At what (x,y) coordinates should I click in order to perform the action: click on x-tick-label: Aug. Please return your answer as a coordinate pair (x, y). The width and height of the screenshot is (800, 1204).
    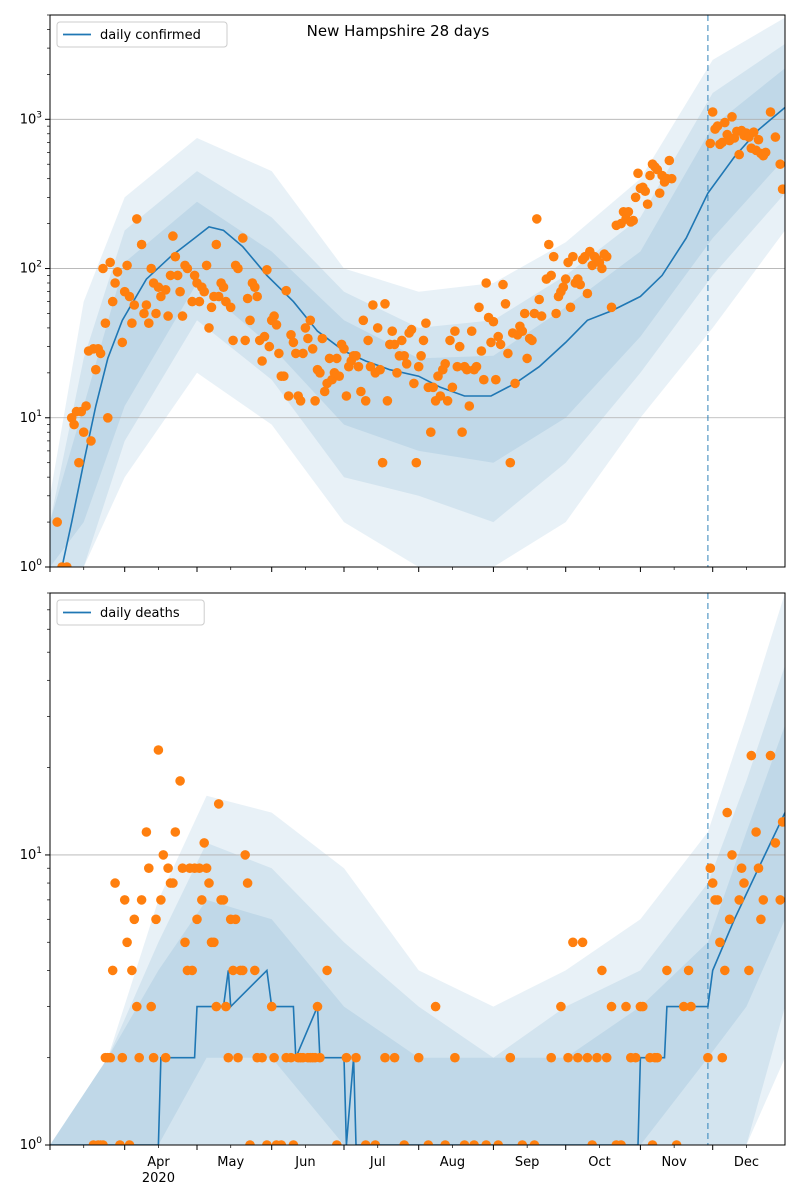
    Looking at the image, I should click on (452, 1162).